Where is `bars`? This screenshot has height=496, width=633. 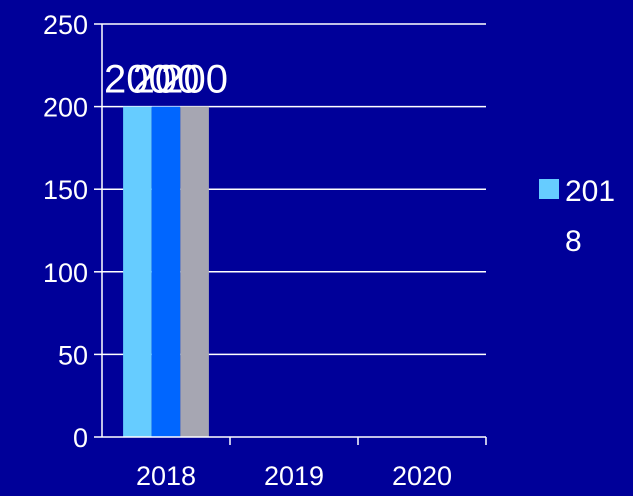
bars is located at coordinates (166, 271).